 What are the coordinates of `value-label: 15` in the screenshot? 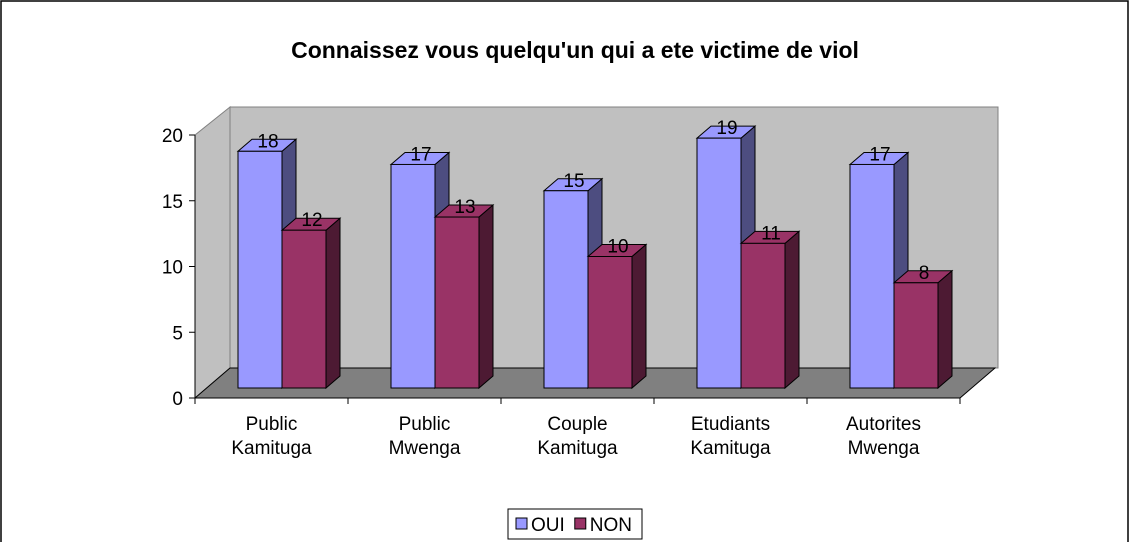 It's located at (573, 181).